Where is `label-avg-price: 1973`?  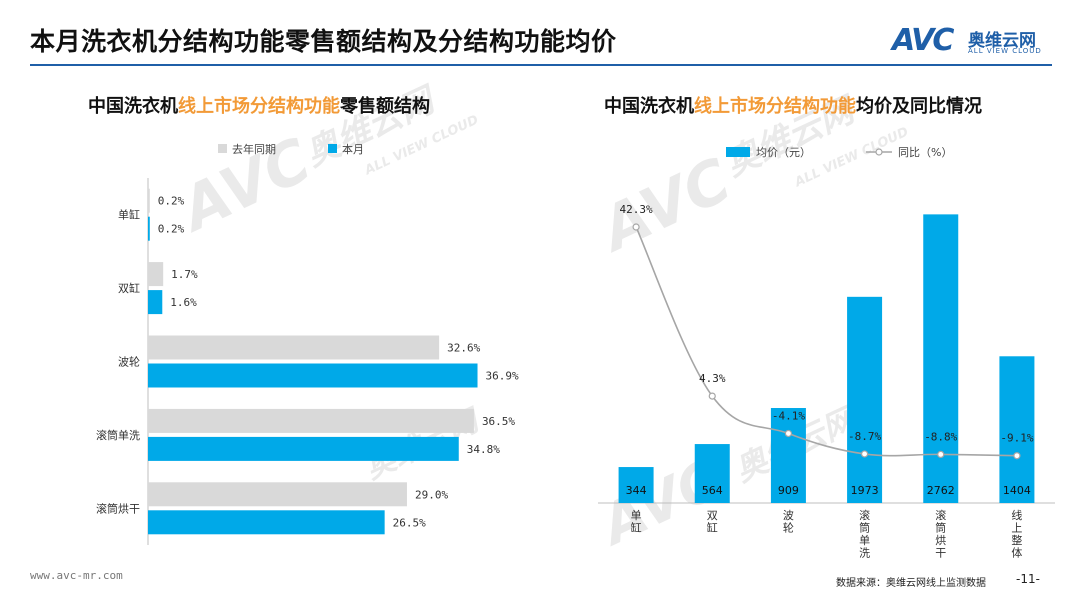
label-avg-price: 1973 is located at coordinates (865, 490).